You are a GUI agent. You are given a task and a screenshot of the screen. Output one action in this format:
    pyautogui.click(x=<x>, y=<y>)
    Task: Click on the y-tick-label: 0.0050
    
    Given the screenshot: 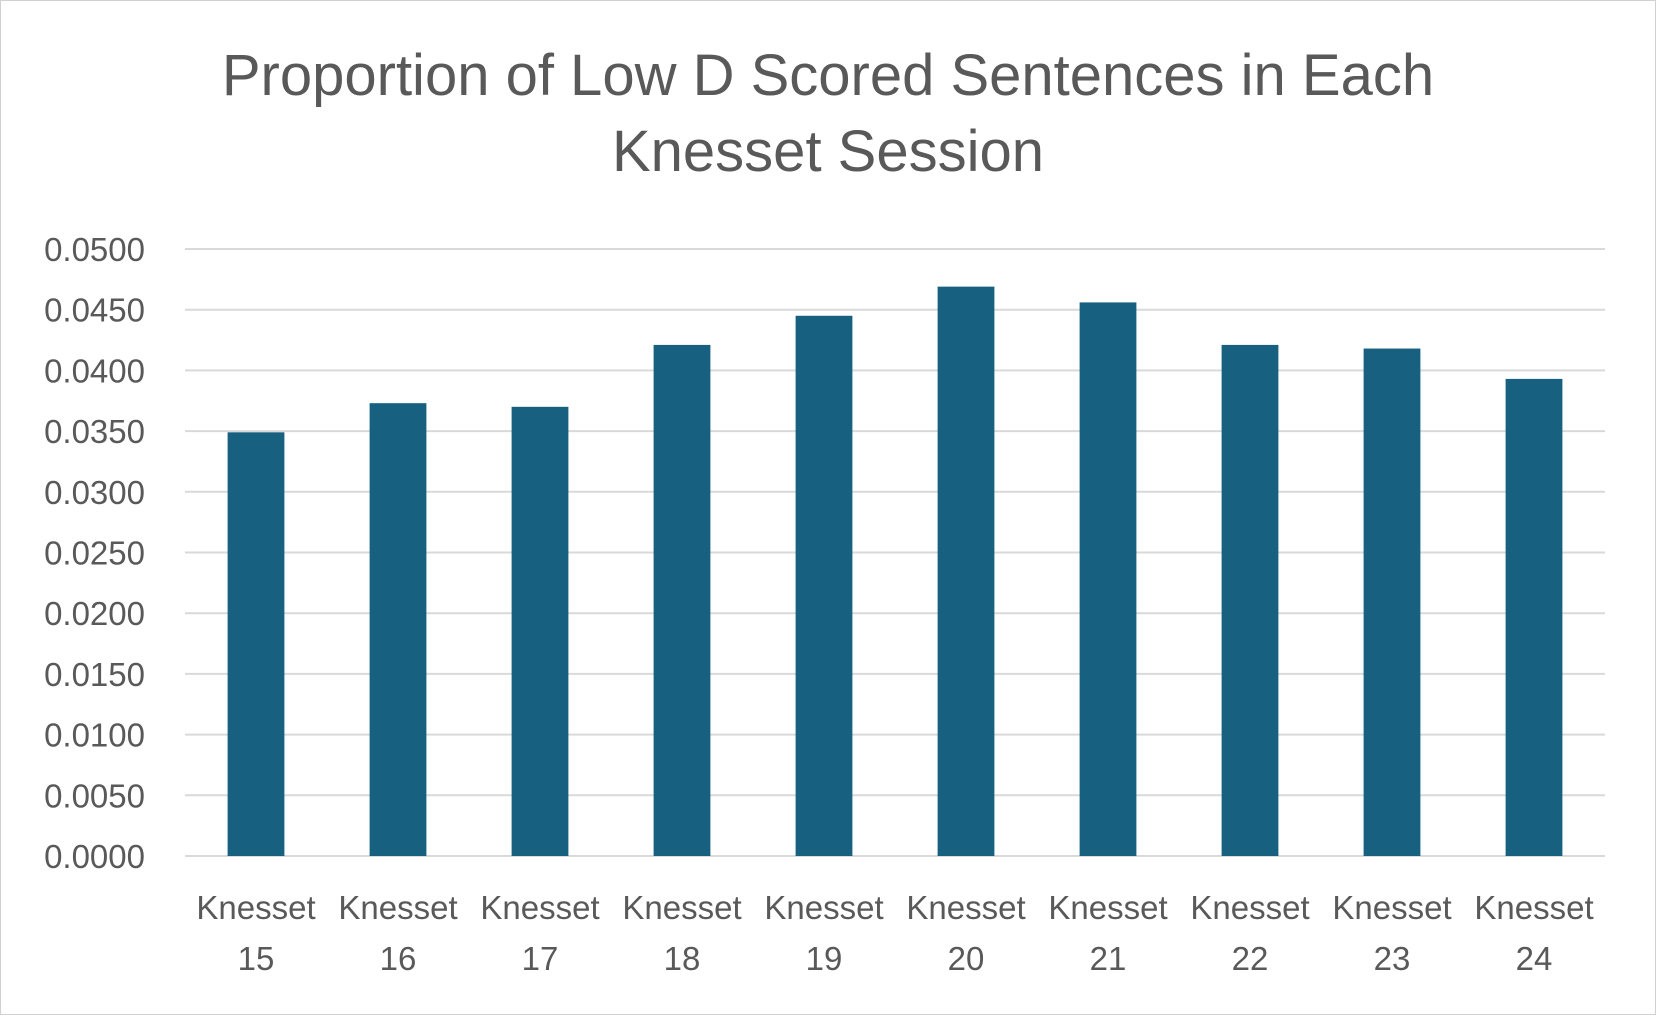 What is the action you would take?
    pyautogui.click(x=94, y=795)
    